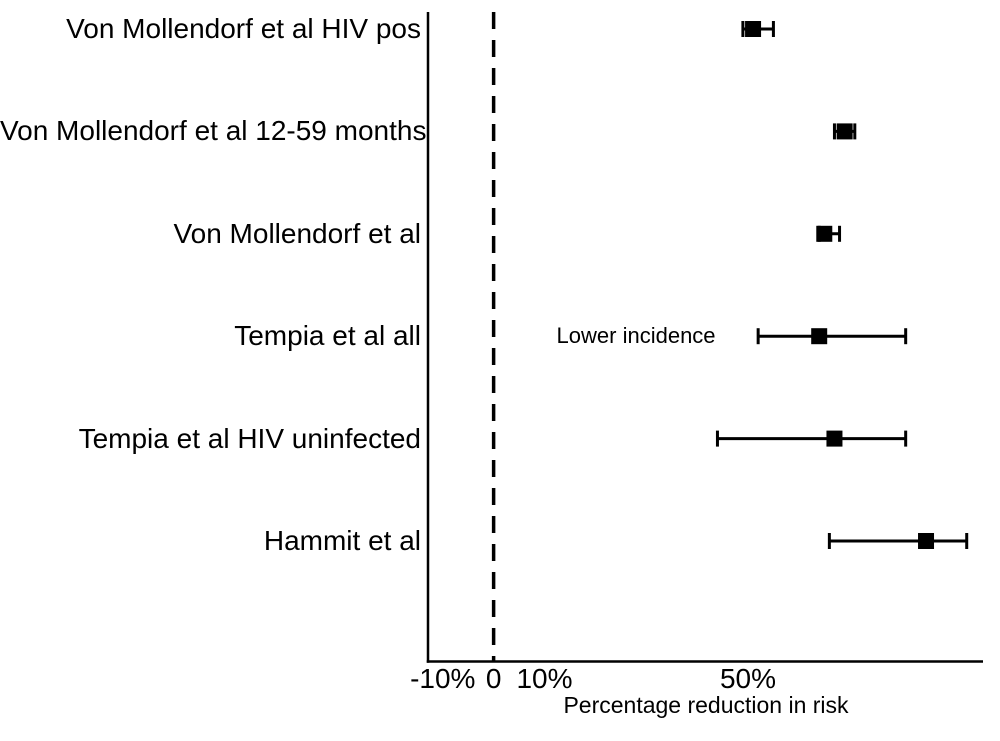 Image resolution: width=1000 pixels, height=741 pixels. I want to click on row-label: Tempia et al all, so click(327, 336).